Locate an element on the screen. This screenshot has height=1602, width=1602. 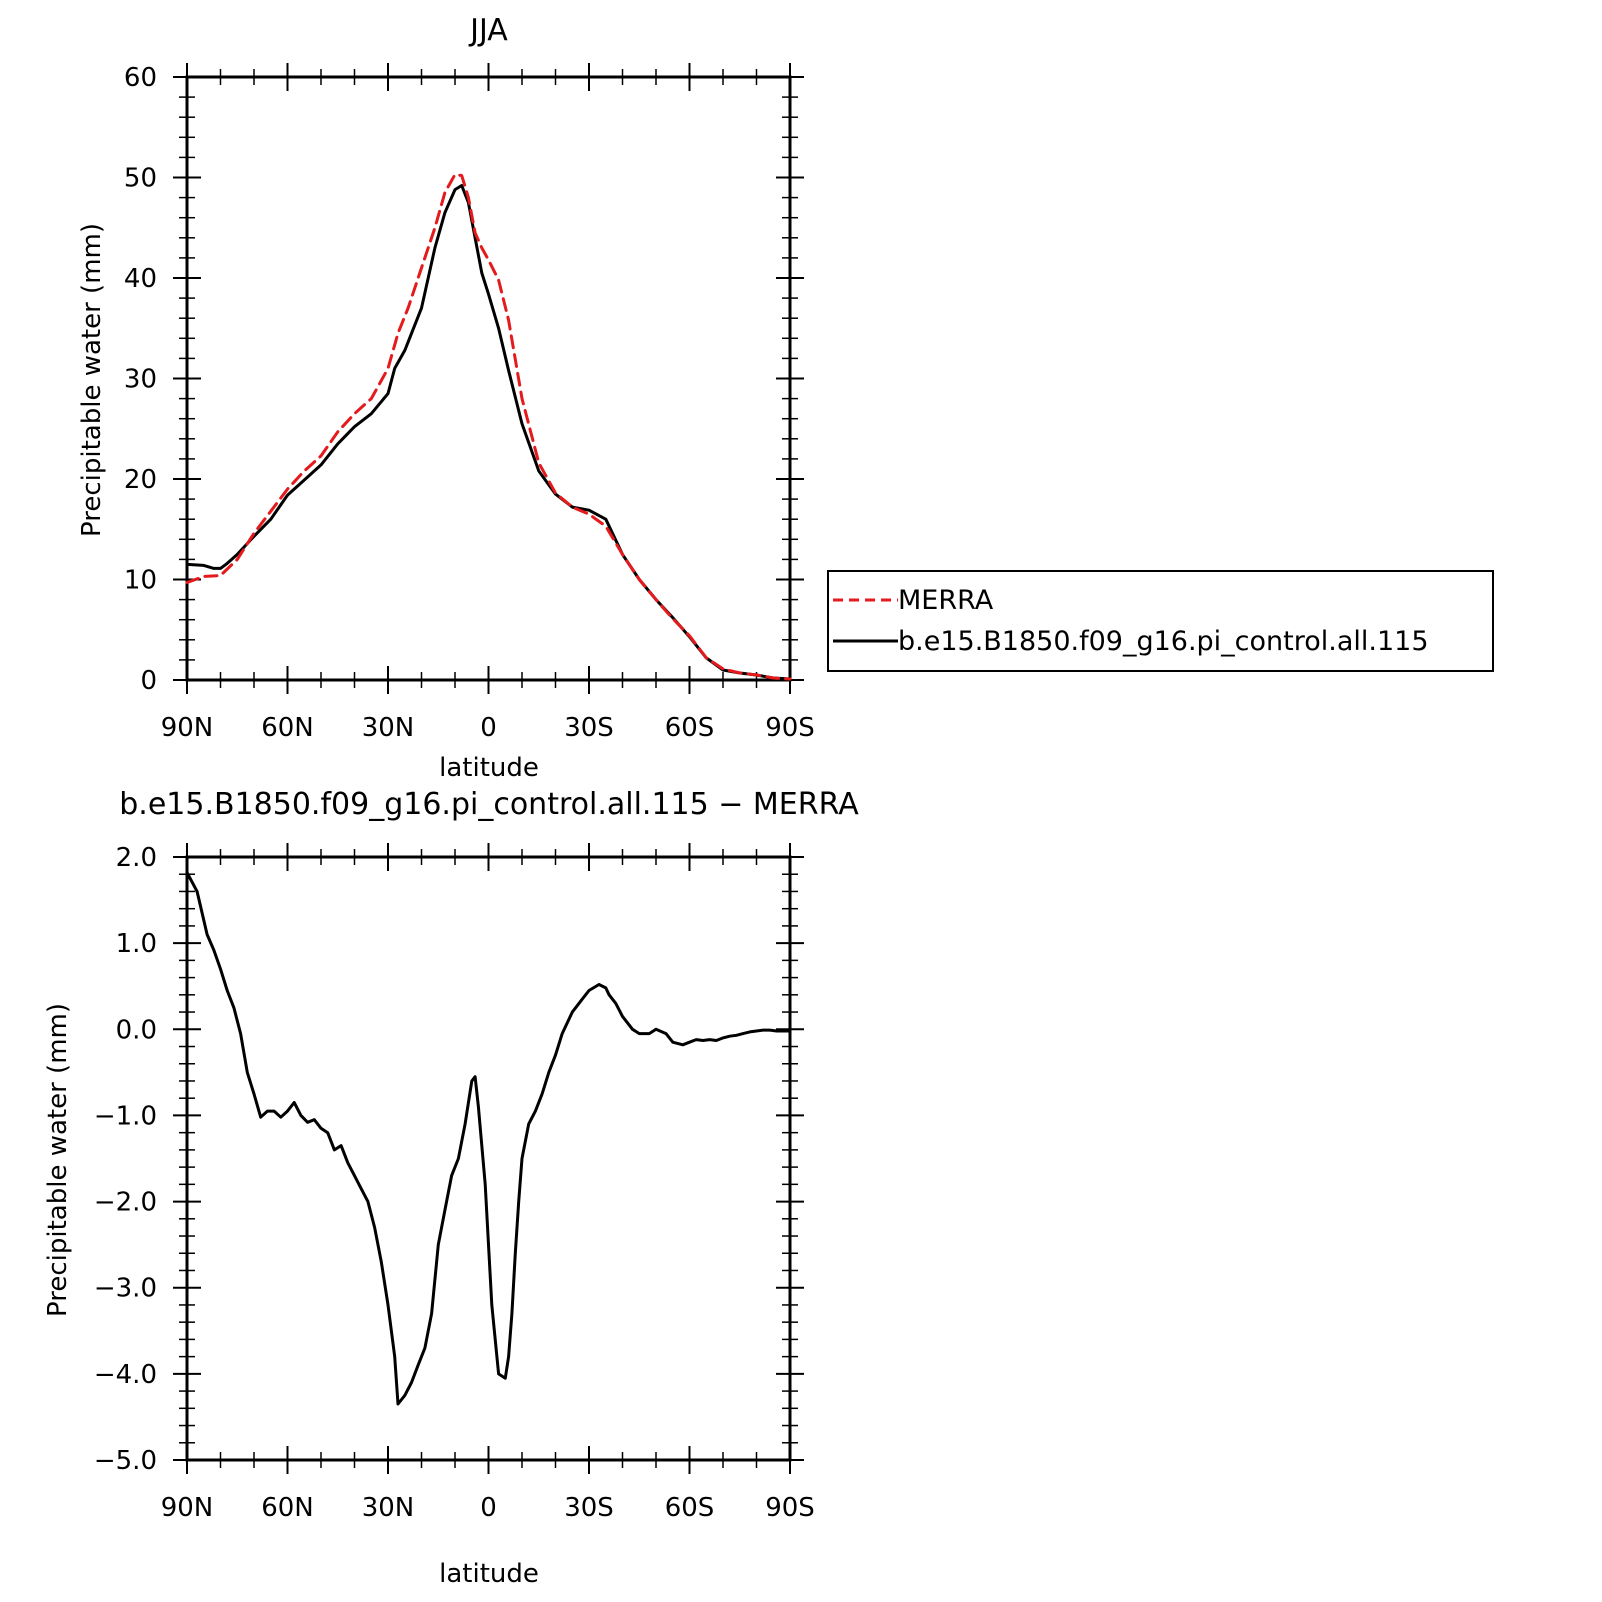
bottom-y-tick-label: −2.0 is located at coordinates (125, 1203).